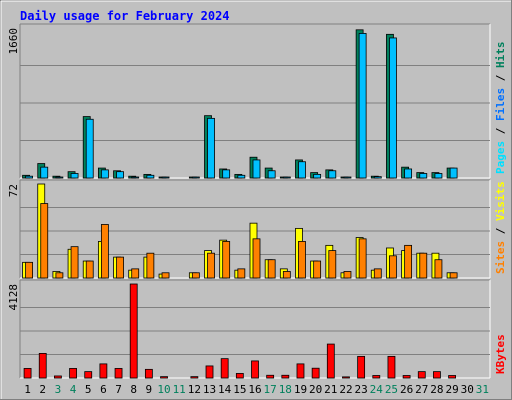 The image size is (512, 400). I want to click on x-label-day-7: 7, so click(118, 389).